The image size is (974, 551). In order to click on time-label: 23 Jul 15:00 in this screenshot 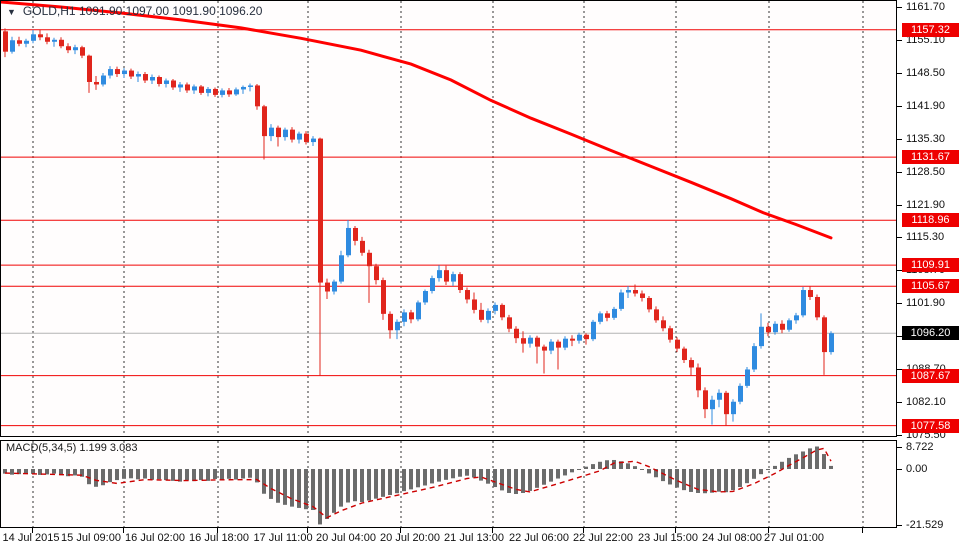, I will do `click(668, 538)`.